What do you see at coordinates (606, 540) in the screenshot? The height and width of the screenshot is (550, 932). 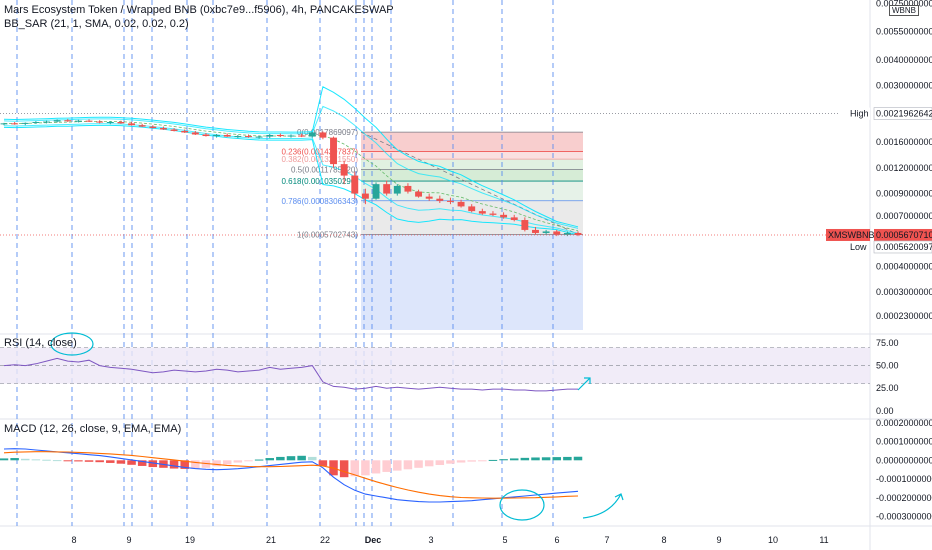 I see `time-tick-label: 7` at bounding box center [606, 540].